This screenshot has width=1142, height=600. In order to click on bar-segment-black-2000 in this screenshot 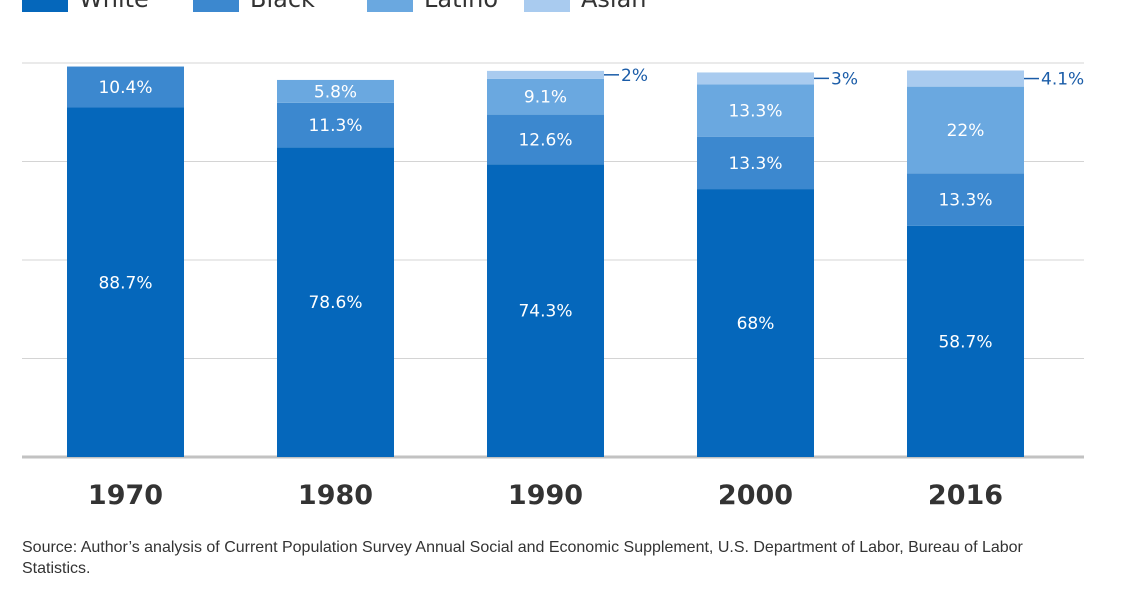, I will do `click(755, 163)`.